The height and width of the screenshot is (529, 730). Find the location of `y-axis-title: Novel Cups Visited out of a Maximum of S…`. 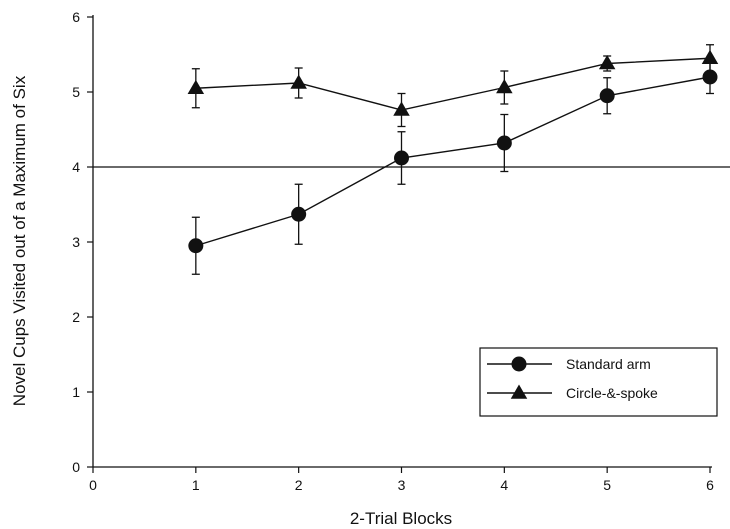

y-axis-title: Novel Cups Visited out of a Maximum of S… is located at coordinates (19, 240).